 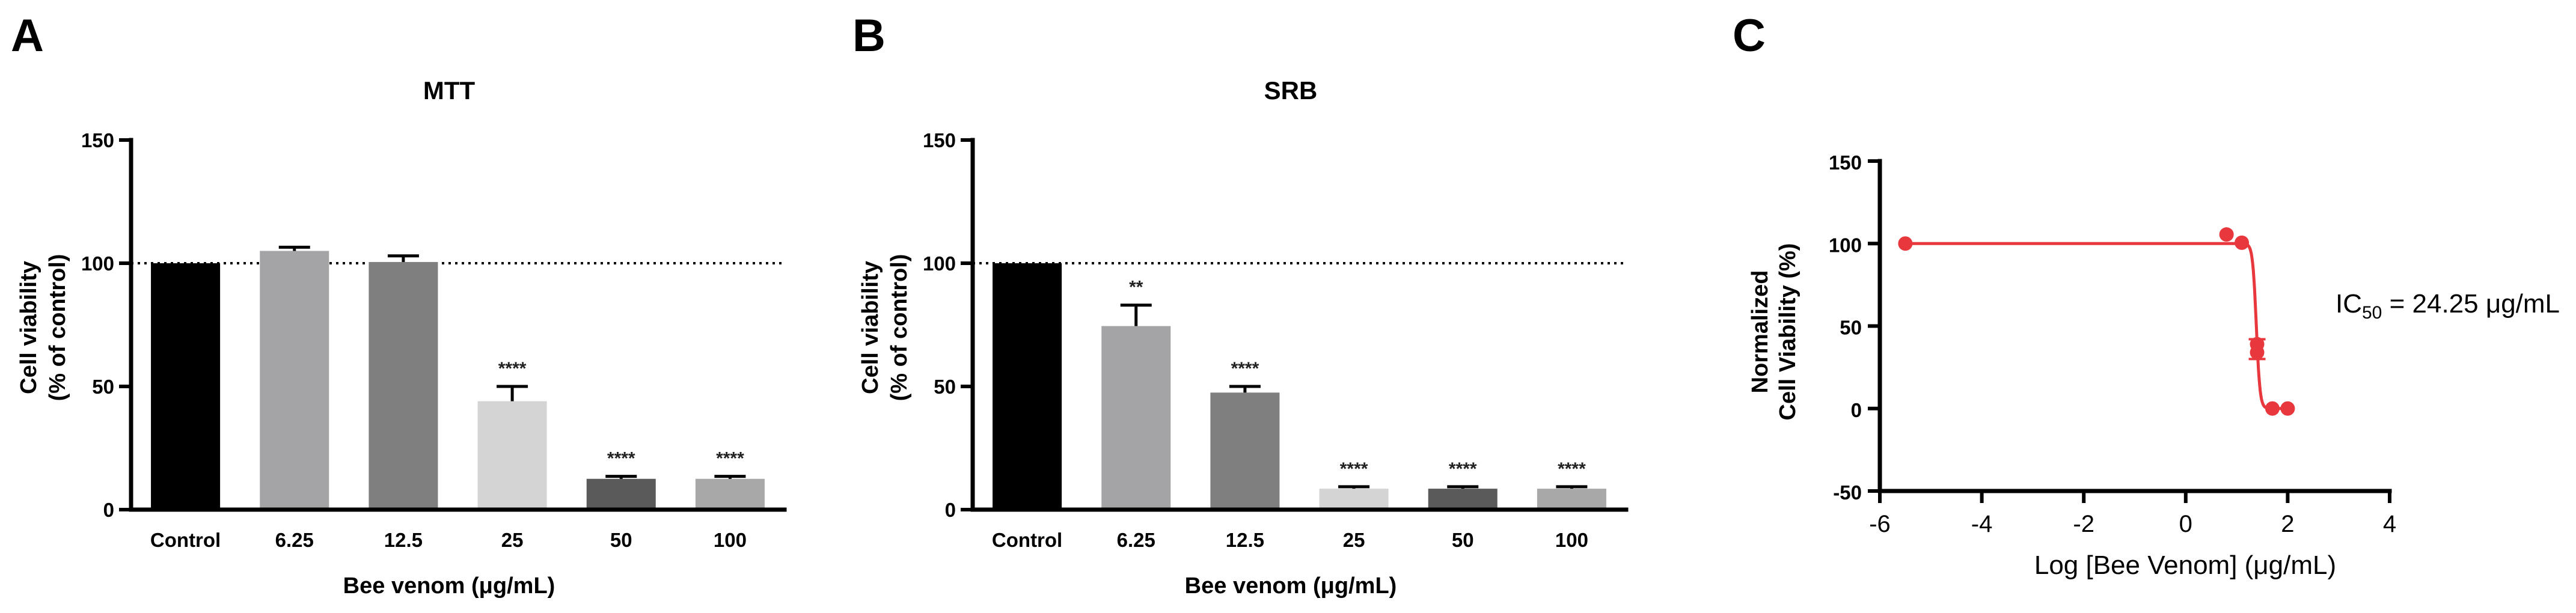 I want to click on x-tick-label-5: 4, so click(x=2389, y=524).